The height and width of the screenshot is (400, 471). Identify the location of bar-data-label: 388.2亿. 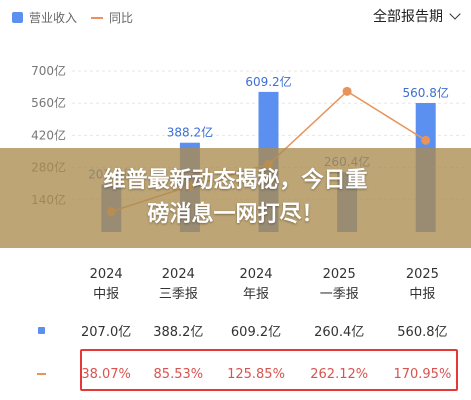
(190, 132).